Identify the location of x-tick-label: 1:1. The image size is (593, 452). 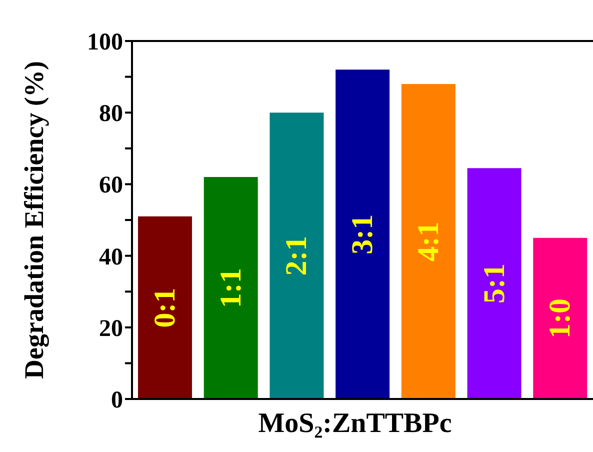
(231, 288).